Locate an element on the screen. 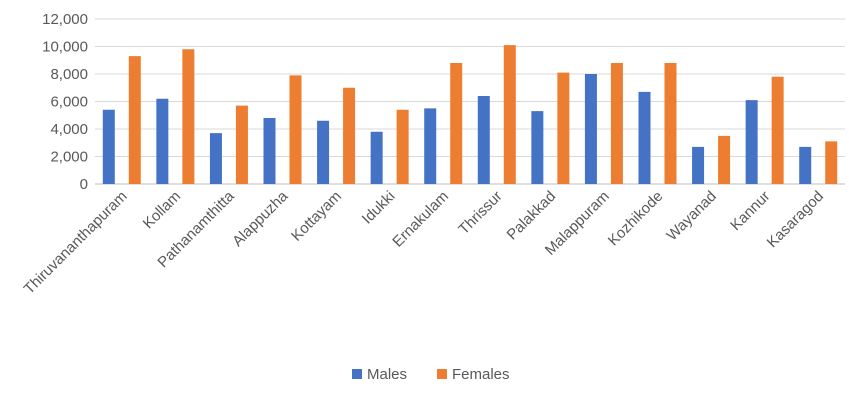 The image size is (849, 396). y-tick-label: 6,000 is located at coordinates (69, 102).